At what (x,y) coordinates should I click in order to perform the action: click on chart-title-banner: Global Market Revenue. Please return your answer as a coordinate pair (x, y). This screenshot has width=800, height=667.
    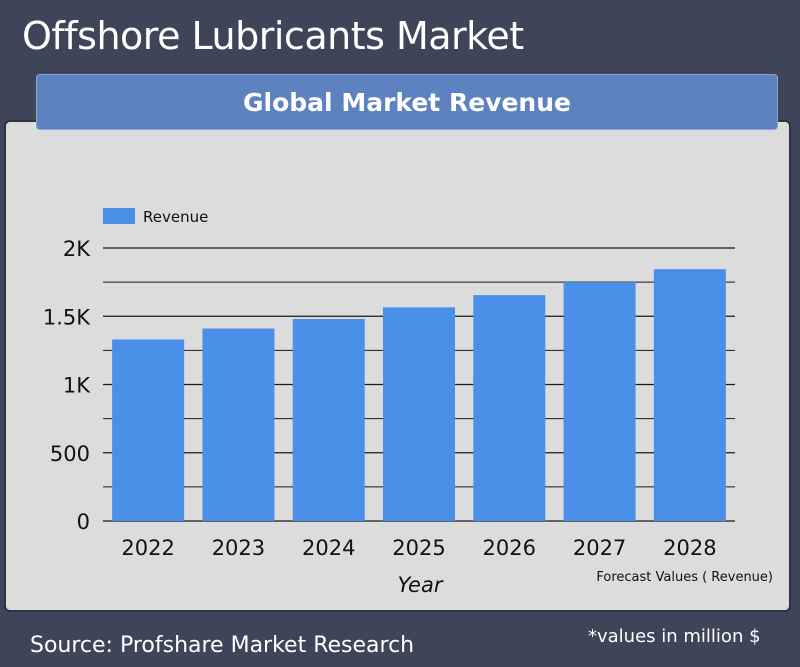
    Looking at the image, I should click on (407, 102).